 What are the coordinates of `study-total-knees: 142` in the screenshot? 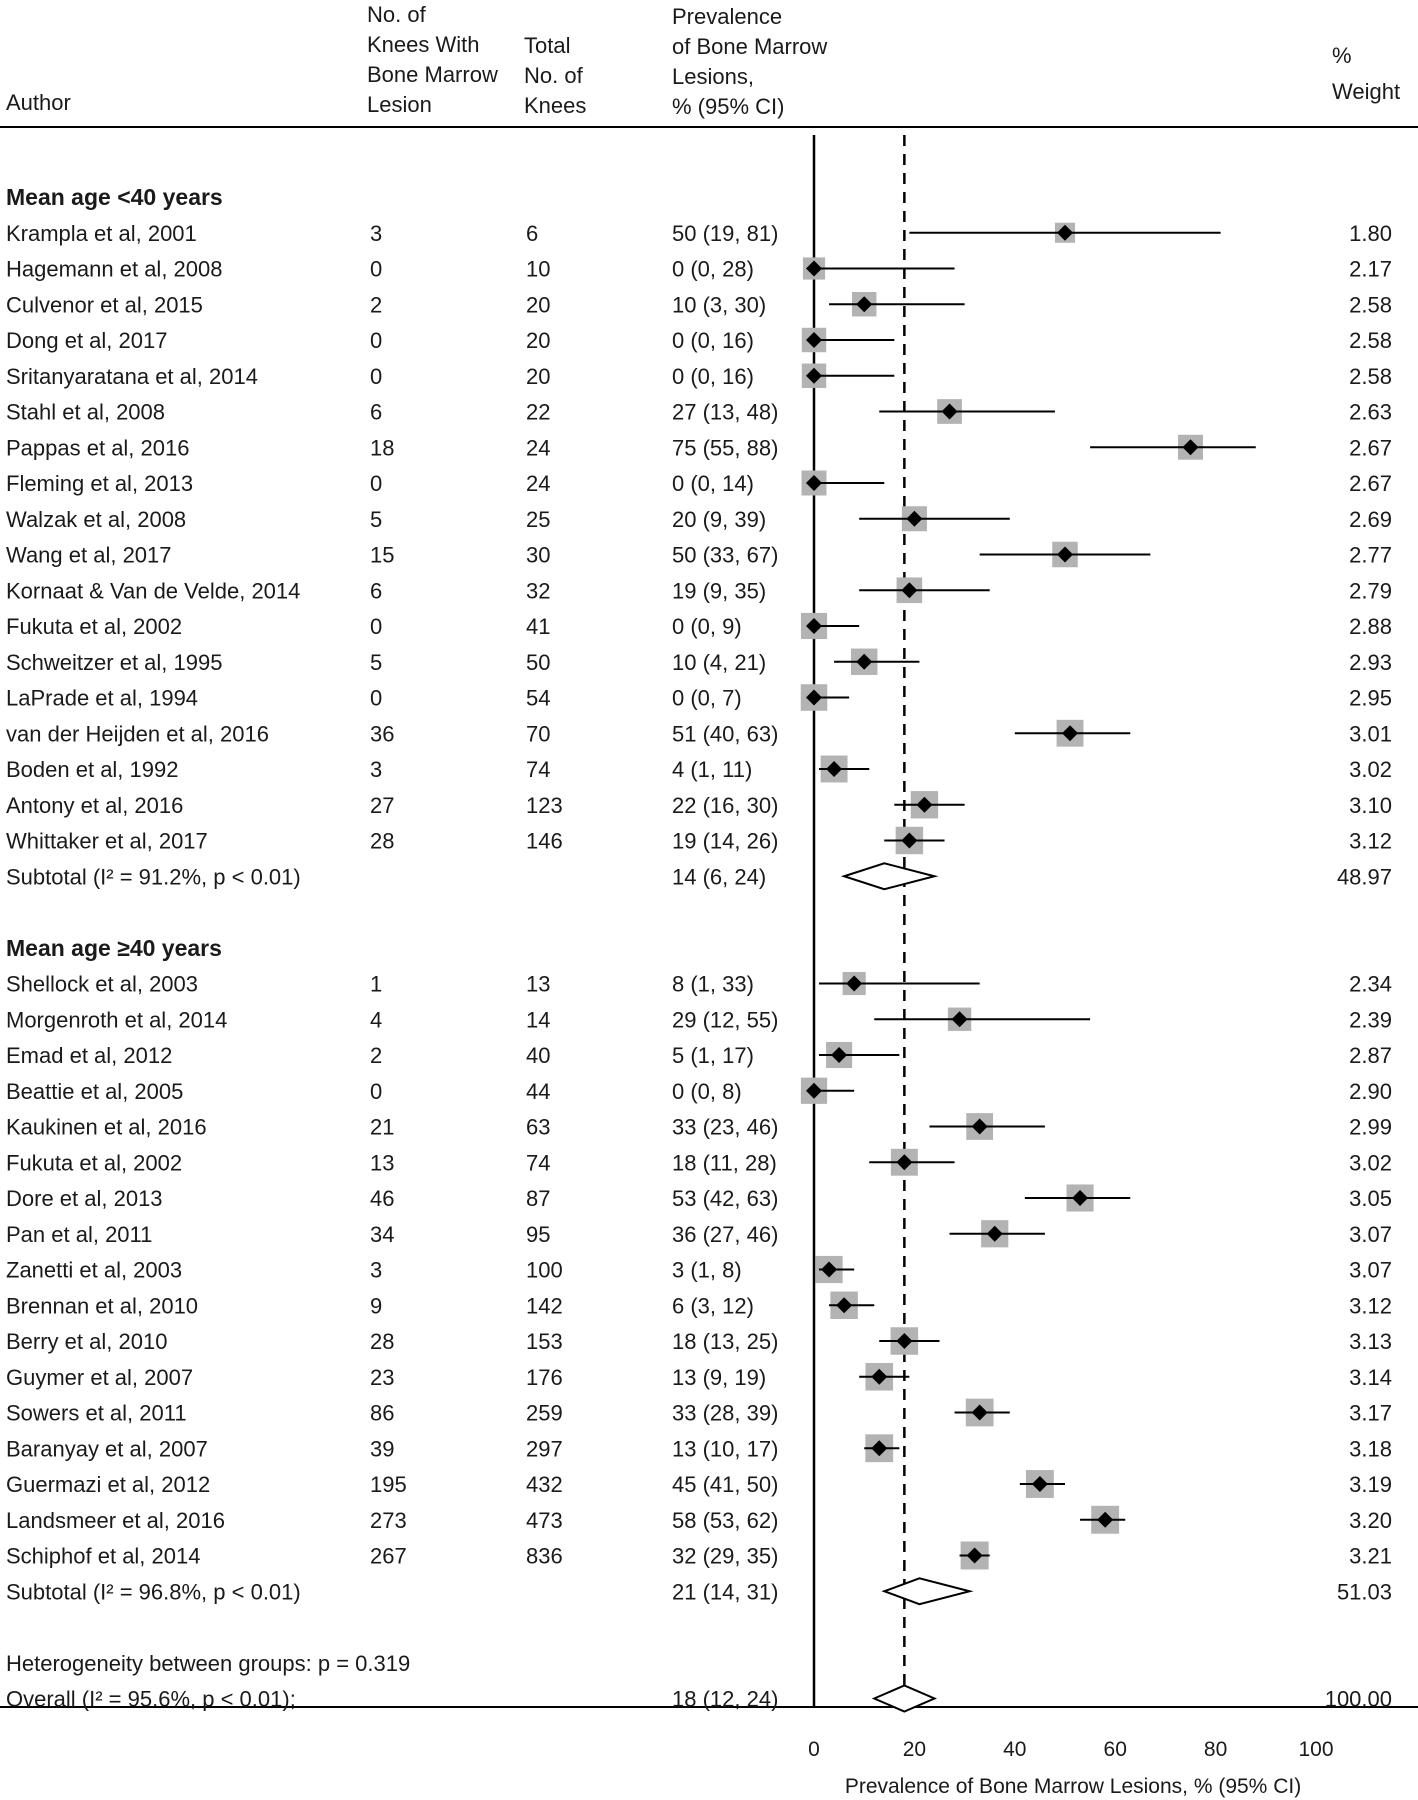 It's located at (544, 1305).